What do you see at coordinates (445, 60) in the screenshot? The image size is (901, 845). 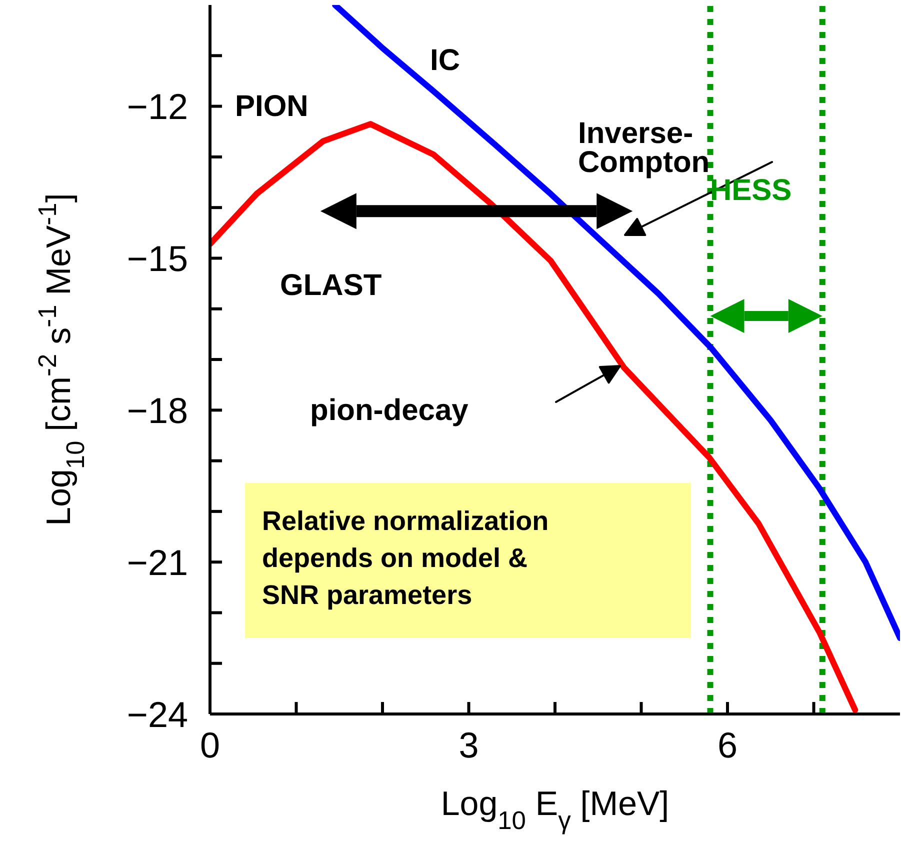 I see `series-label: IC` at bounding box center [445, 60].